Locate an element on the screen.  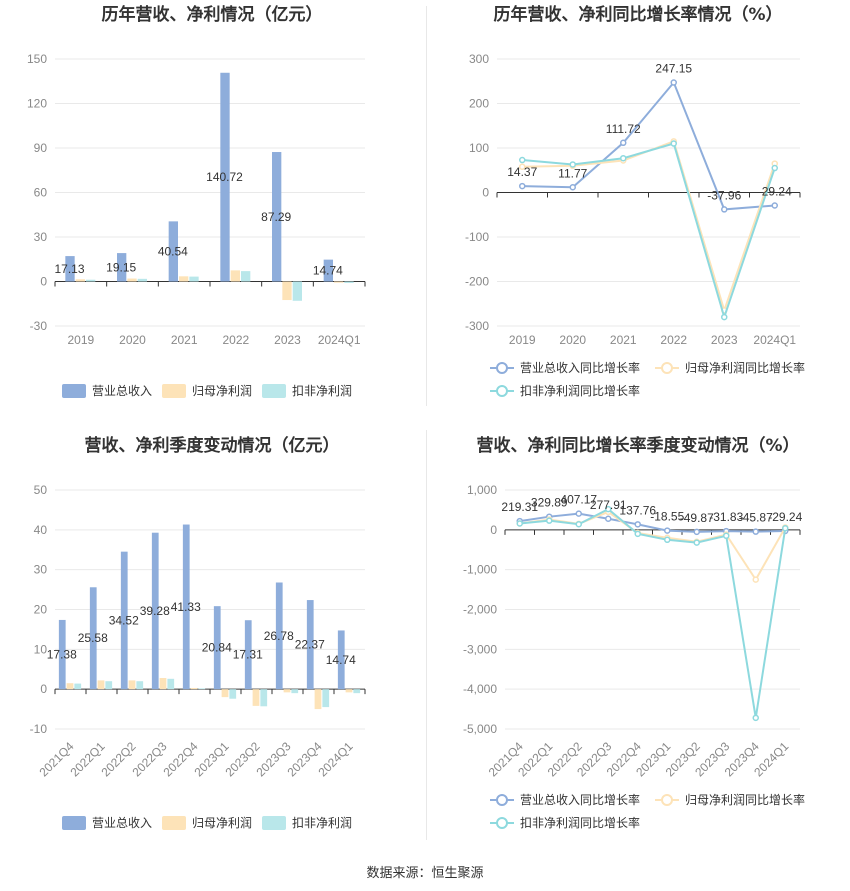
quarterly-line-y-tick-label: -5,000 is located at coordinates (480, 729).